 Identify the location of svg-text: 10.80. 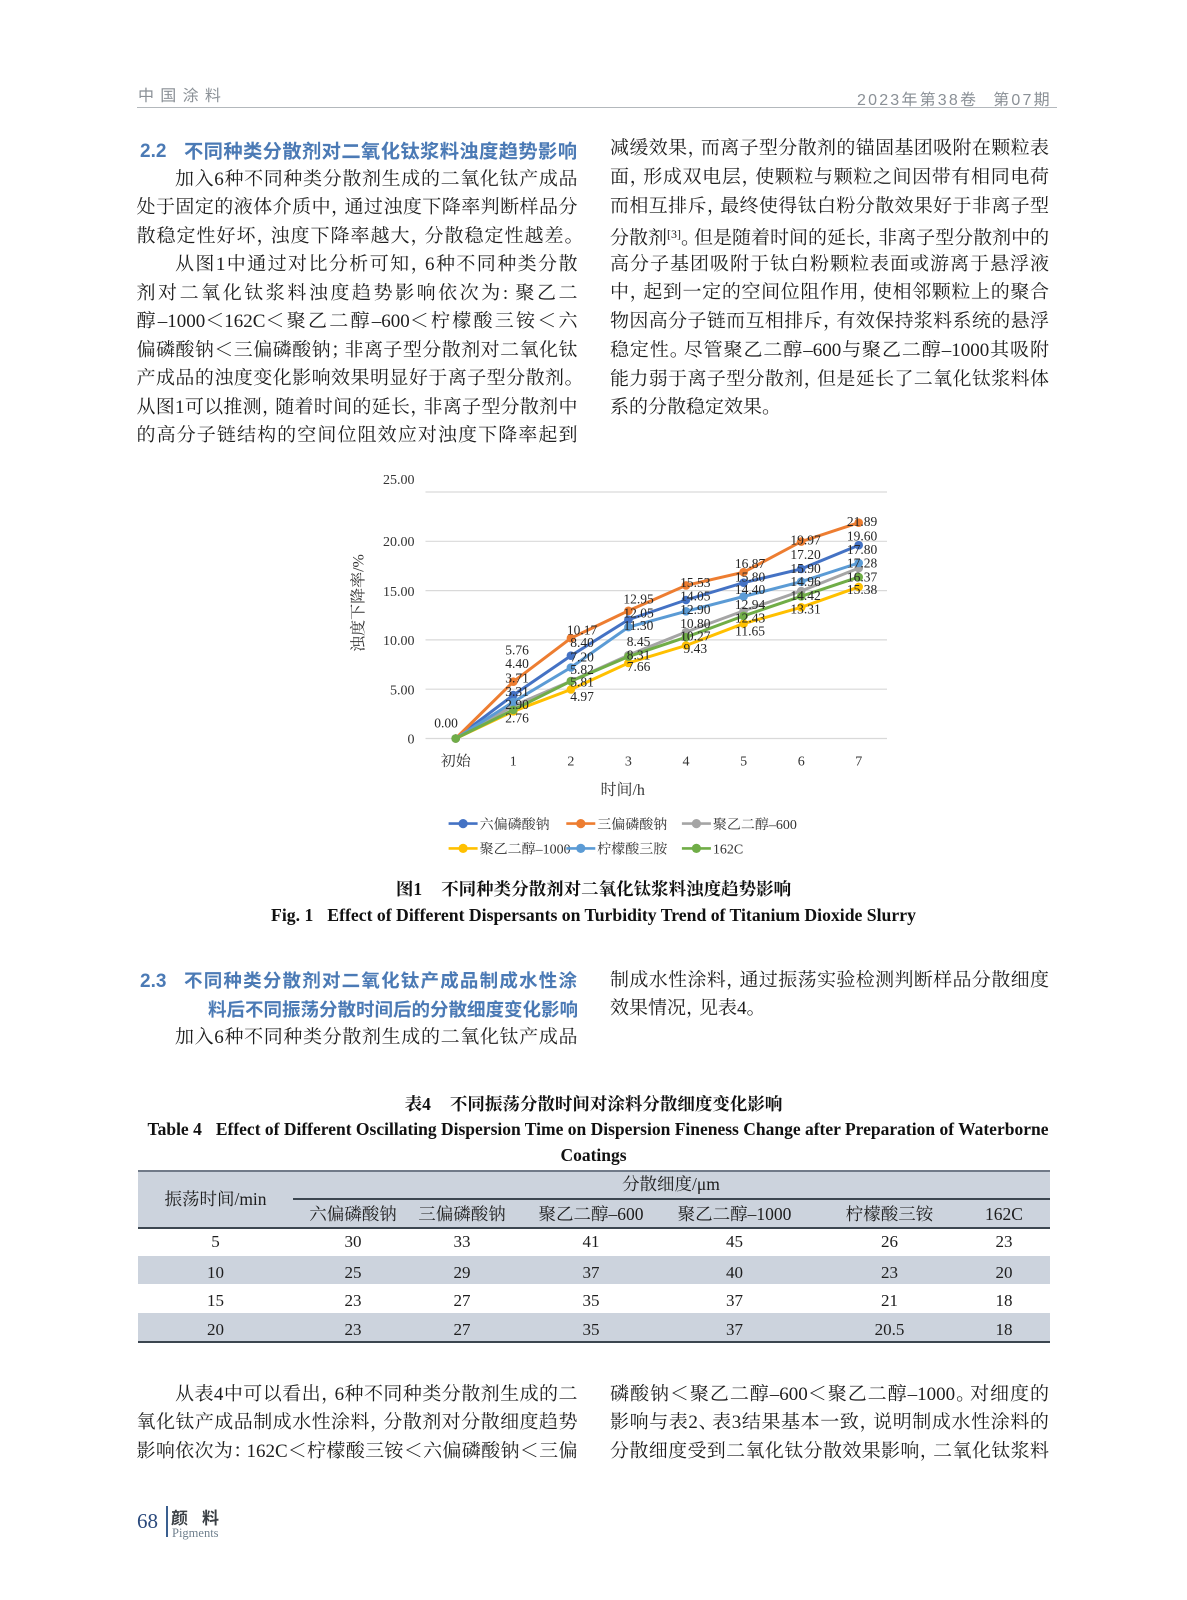
(695, 623).